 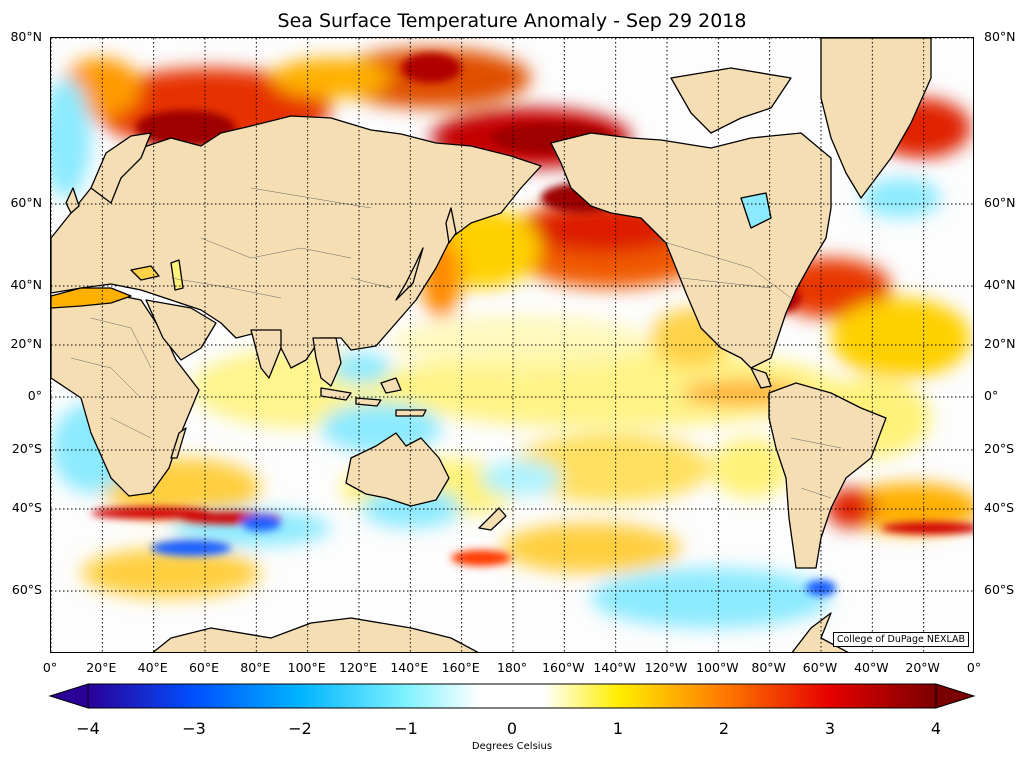 I want to click on new-zealand-landmass, so click(x=492, y=519).